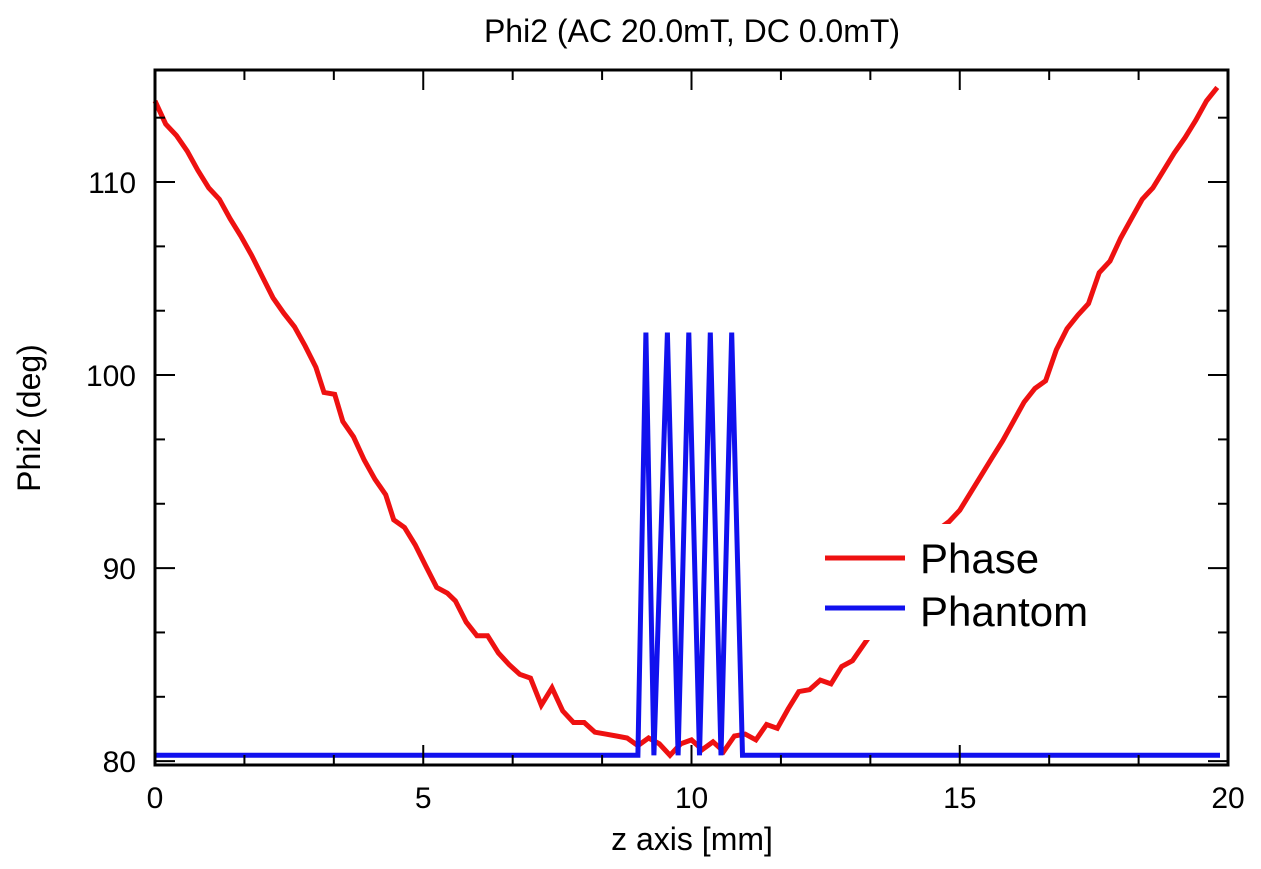 The image size is (1261, 869). I want to click on x-axis-title: z axis [mm], so click(692, 839).